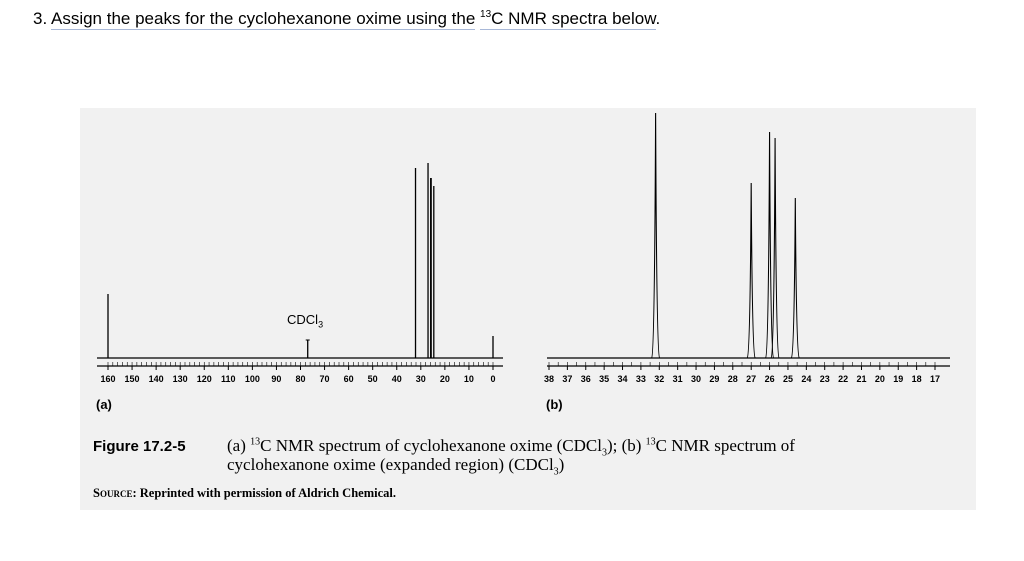  I want to click on solvent-text: CDCl, so click(303, 319).